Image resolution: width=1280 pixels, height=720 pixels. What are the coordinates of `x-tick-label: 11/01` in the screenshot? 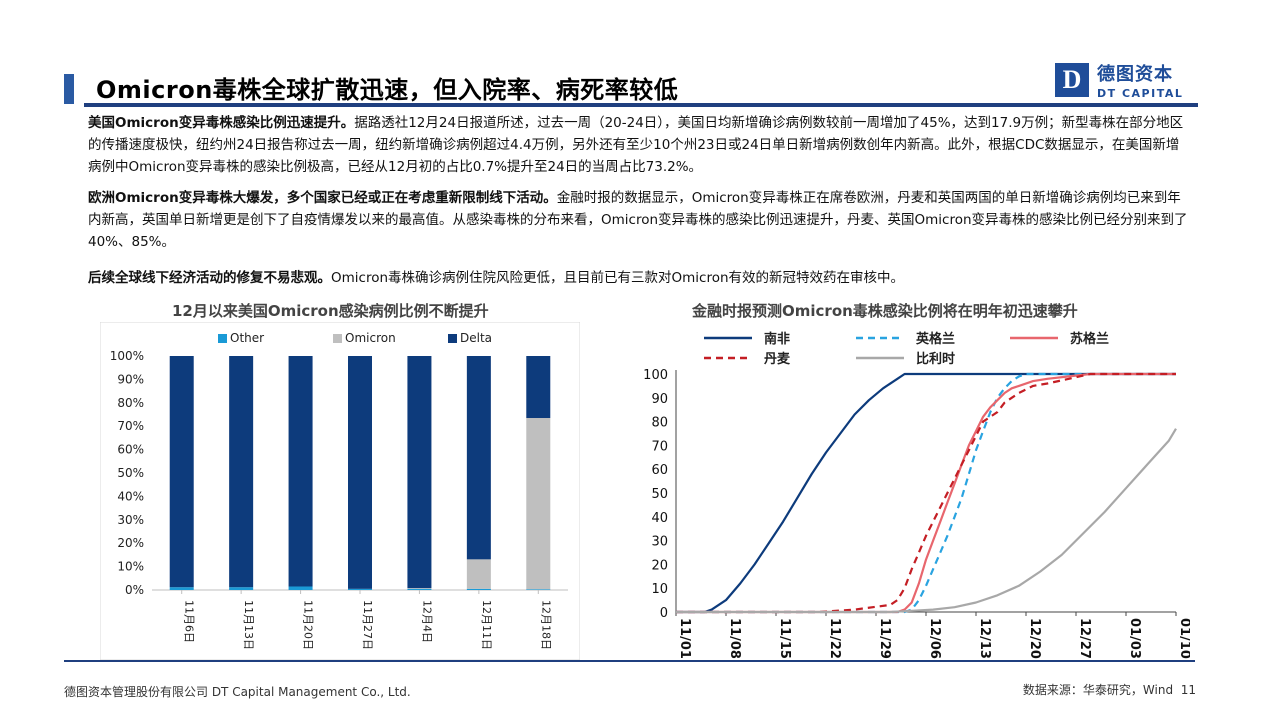 It's located at (684, 638).